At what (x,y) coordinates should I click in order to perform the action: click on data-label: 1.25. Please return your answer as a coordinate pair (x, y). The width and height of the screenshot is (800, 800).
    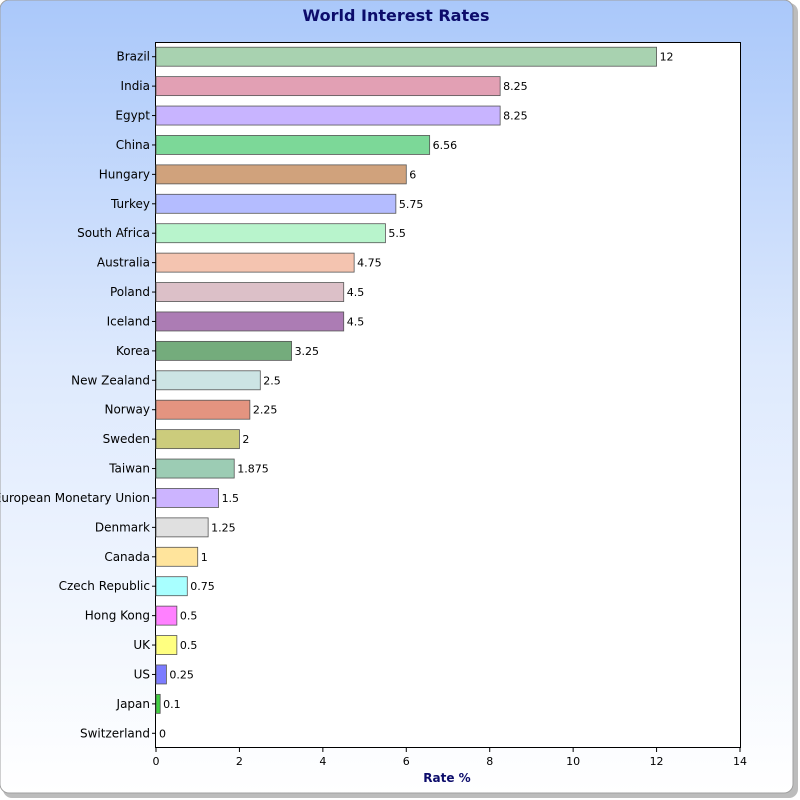
    Looking at the image, I should click on (223, 527).